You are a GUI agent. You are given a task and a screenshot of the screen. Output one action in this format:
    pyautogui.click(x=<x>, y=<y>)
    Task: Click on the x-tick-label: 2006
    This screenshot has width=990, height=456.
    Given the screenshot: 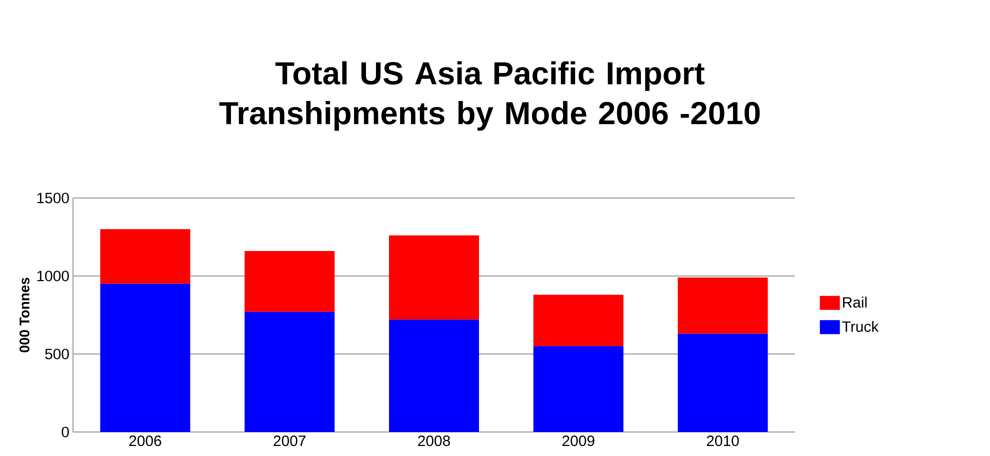 What is the action you would take?
    pyautogui.click(x=145, y=441)
    